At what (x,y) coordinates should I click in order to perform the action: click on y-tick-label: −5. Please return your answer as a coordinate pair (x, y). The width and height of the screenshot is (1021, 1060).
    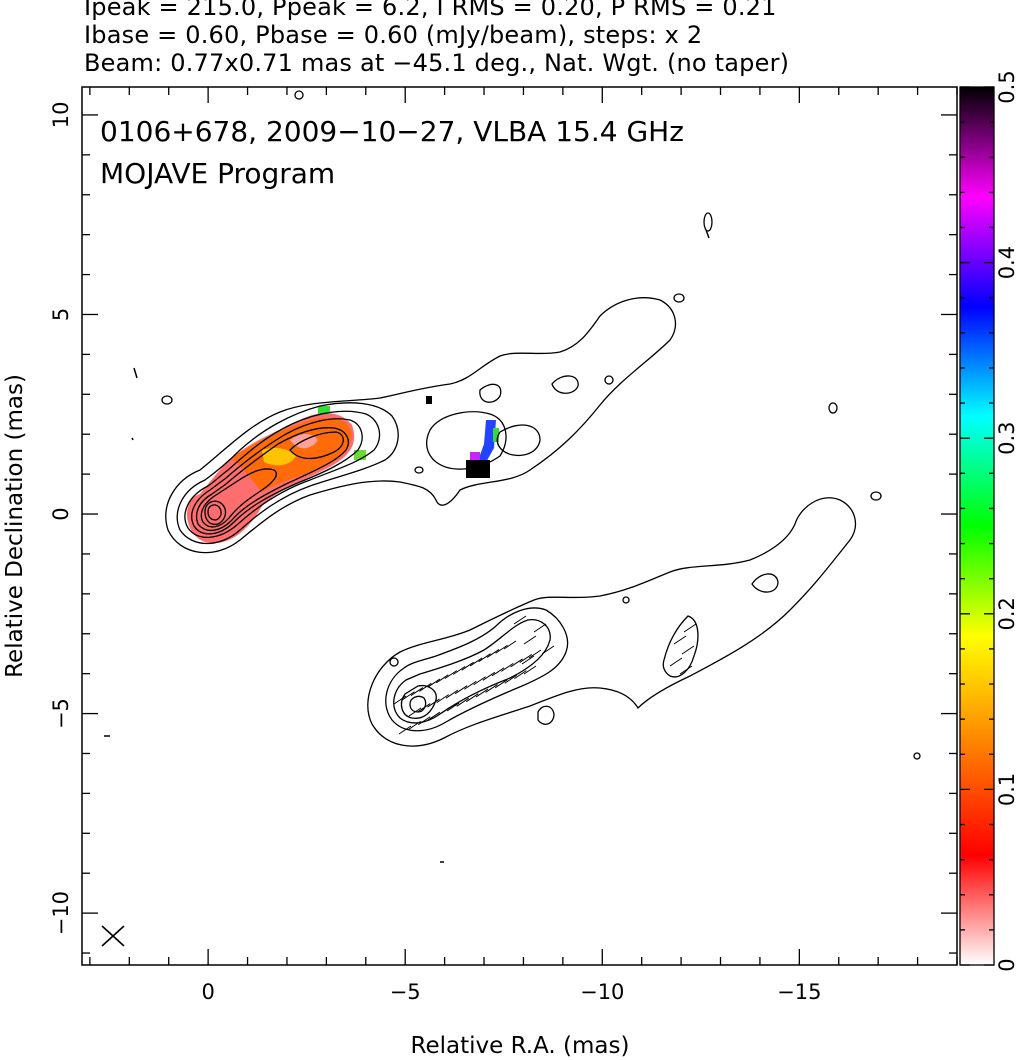
    Looking at the image, I should click on (61, 713).